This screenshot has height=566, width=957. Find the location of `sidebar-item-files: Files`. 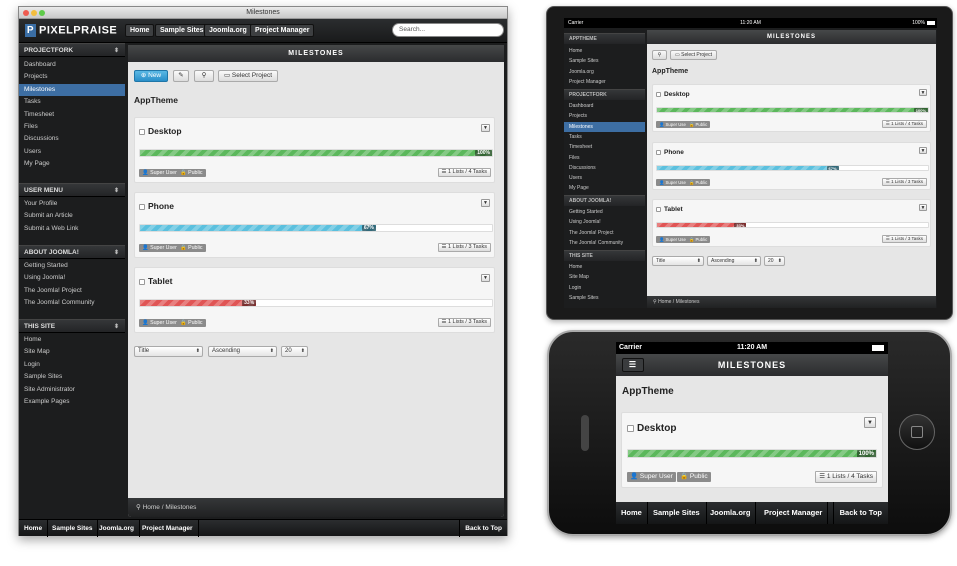

sidebar-item-files: Files is located at coordinates (31, 126).